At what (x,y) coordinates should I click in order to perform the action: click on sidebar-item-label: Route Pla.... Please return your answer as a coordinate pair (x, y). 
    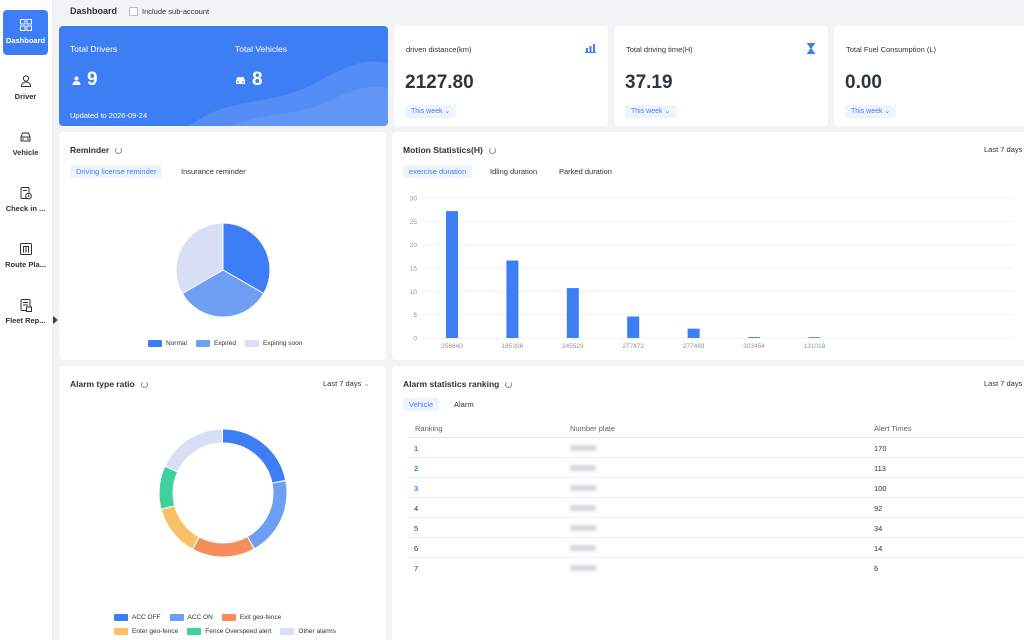
    Looking at the image, I should click on (25, 264).